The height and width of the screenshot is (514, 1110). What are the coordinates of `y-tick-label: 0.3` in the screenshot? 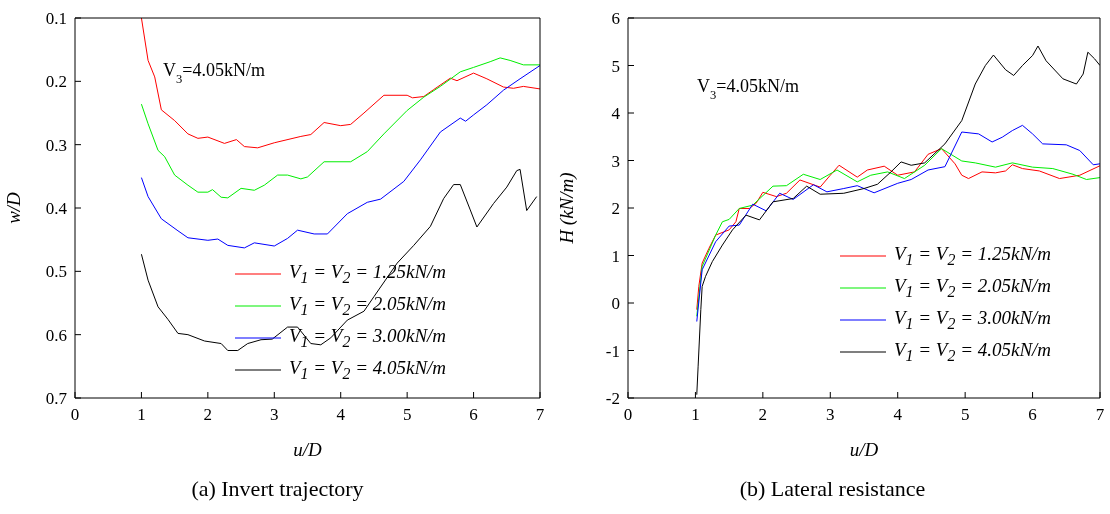 It's located at (56, 145).